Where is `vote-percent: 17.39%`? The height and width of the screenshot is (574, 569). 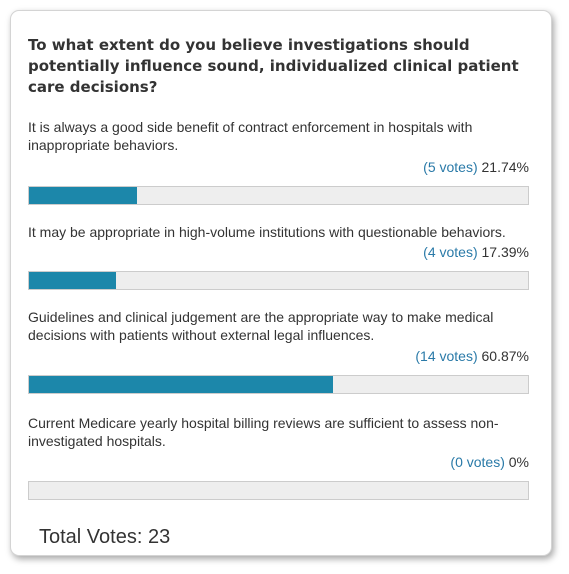 vote-percent: 17.39% is located at coordinates (505, 252).